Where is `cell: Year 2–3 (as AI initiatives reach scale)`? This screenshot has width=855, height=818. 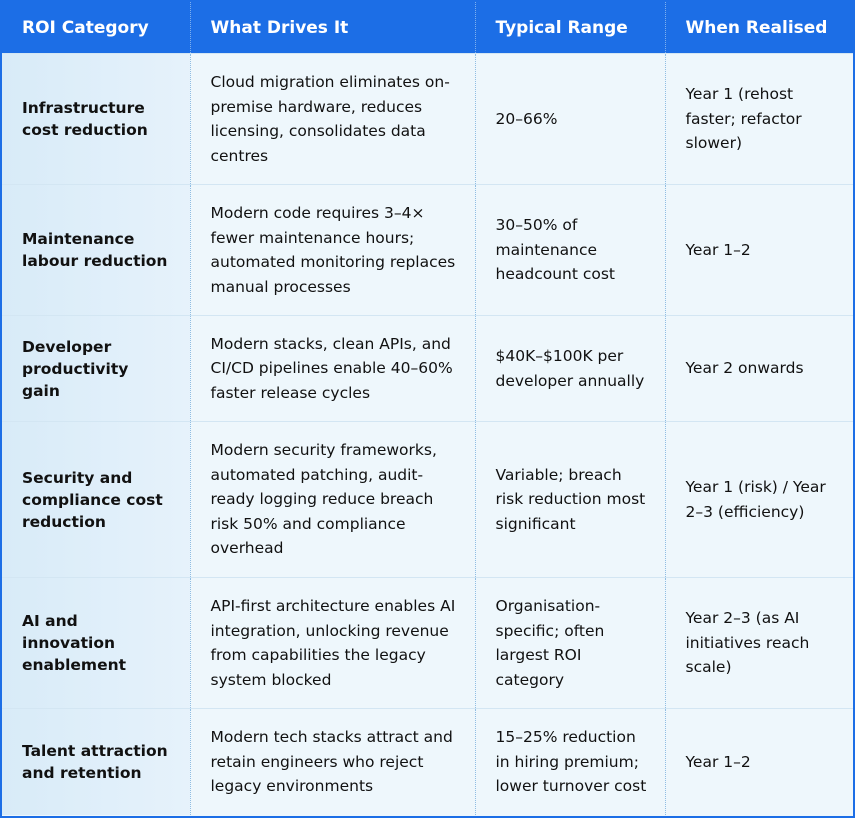
cell: Year 2–3 (as AI initiatives reach scale) is located at coordinates (759, 643).